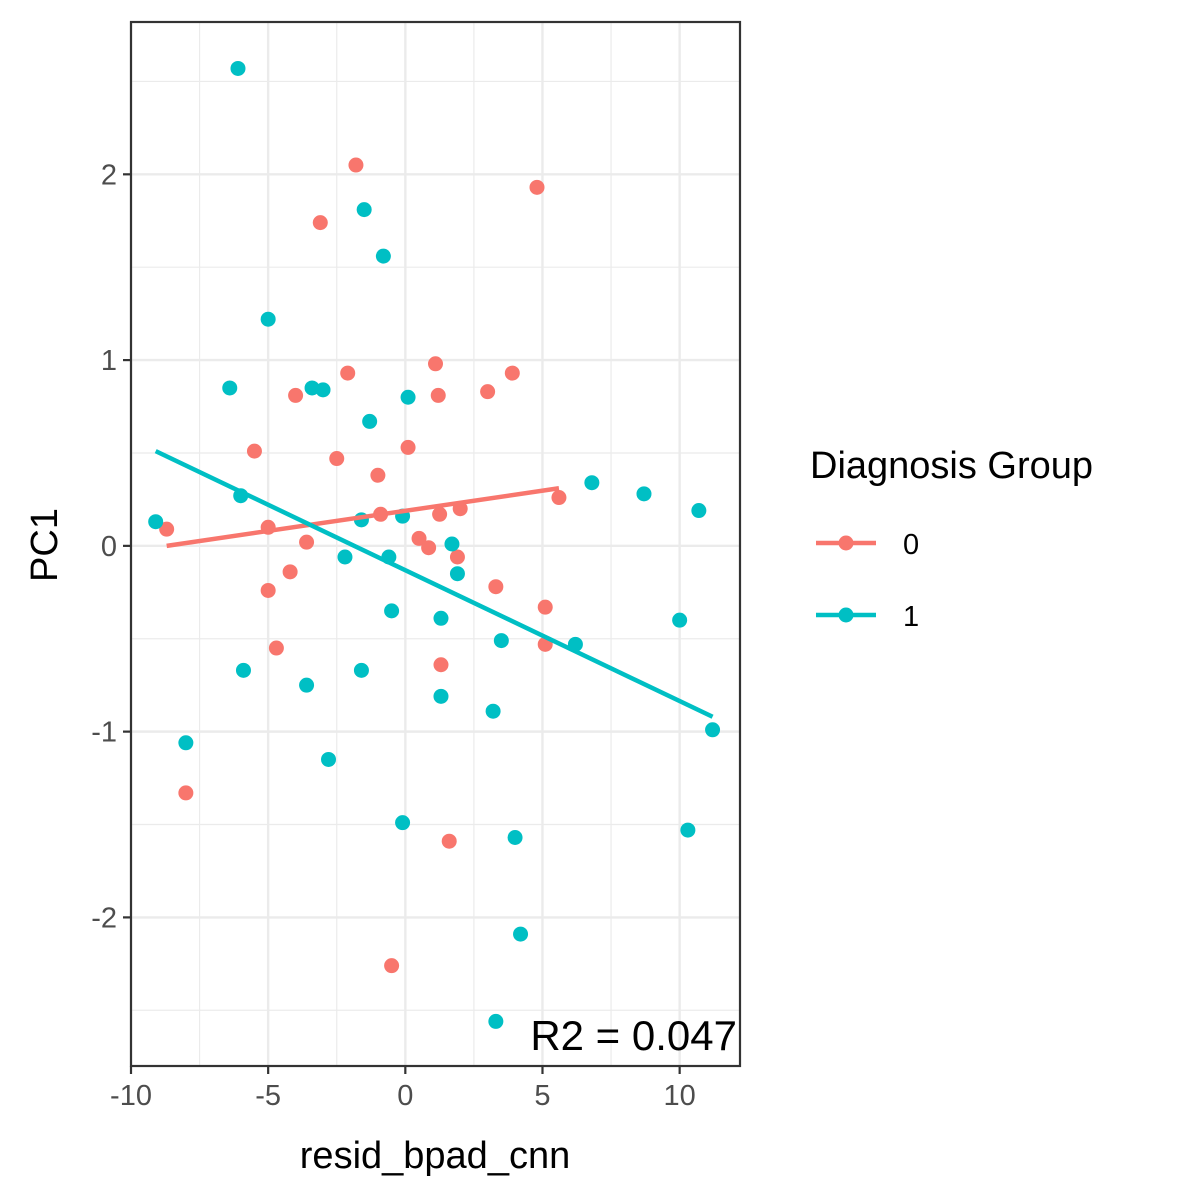 The height and width of the screenshot is (1200, 1200). I want to click on r2-annotation: R2 = 0.047, so click(633, 1035).